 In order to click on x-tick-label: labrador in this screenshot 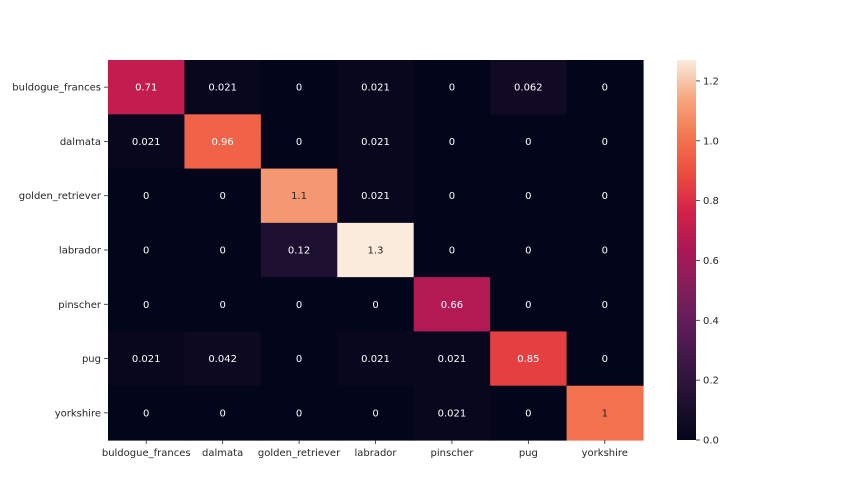, I will do `click(375, 453)`.